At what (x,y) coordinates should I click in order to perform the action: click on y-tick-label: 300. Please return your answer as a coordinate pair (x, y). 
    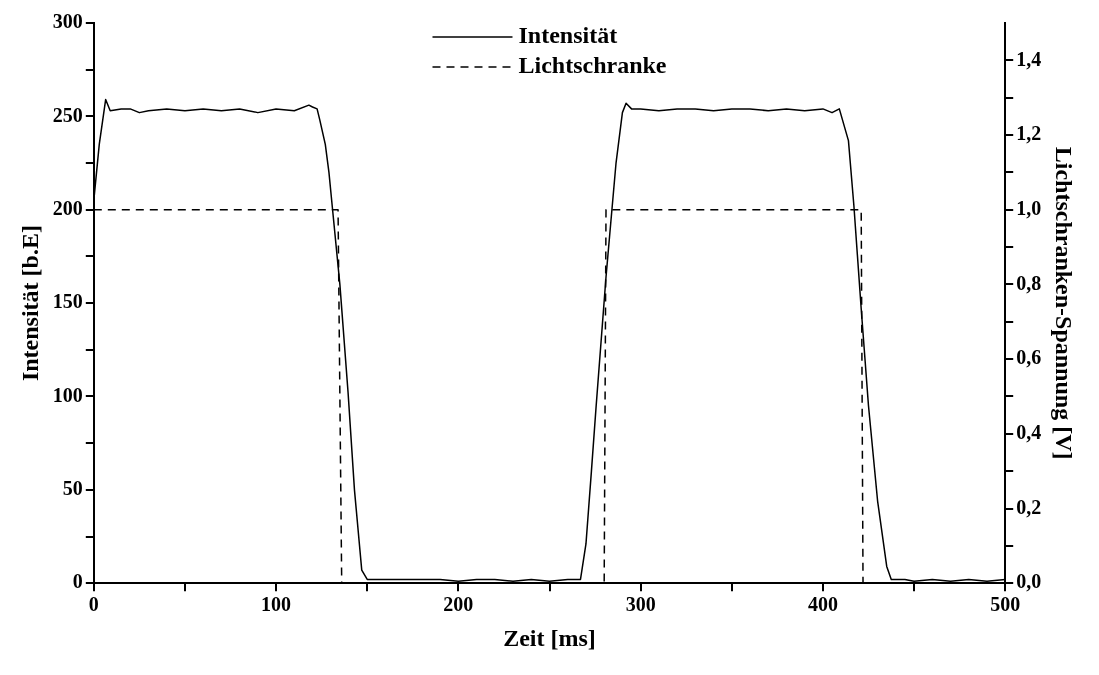
    Looking at the image, I should click on (67, 21).